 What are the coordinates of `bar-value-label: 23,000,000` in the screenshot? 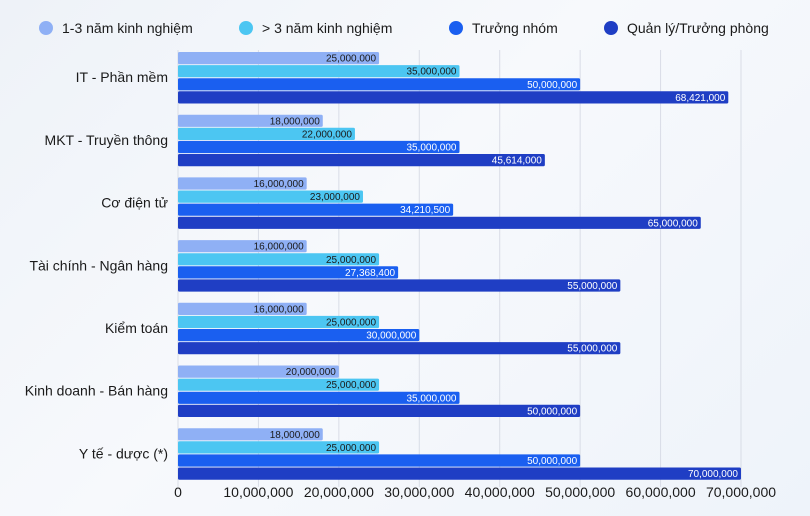 It's located at (335, 197).